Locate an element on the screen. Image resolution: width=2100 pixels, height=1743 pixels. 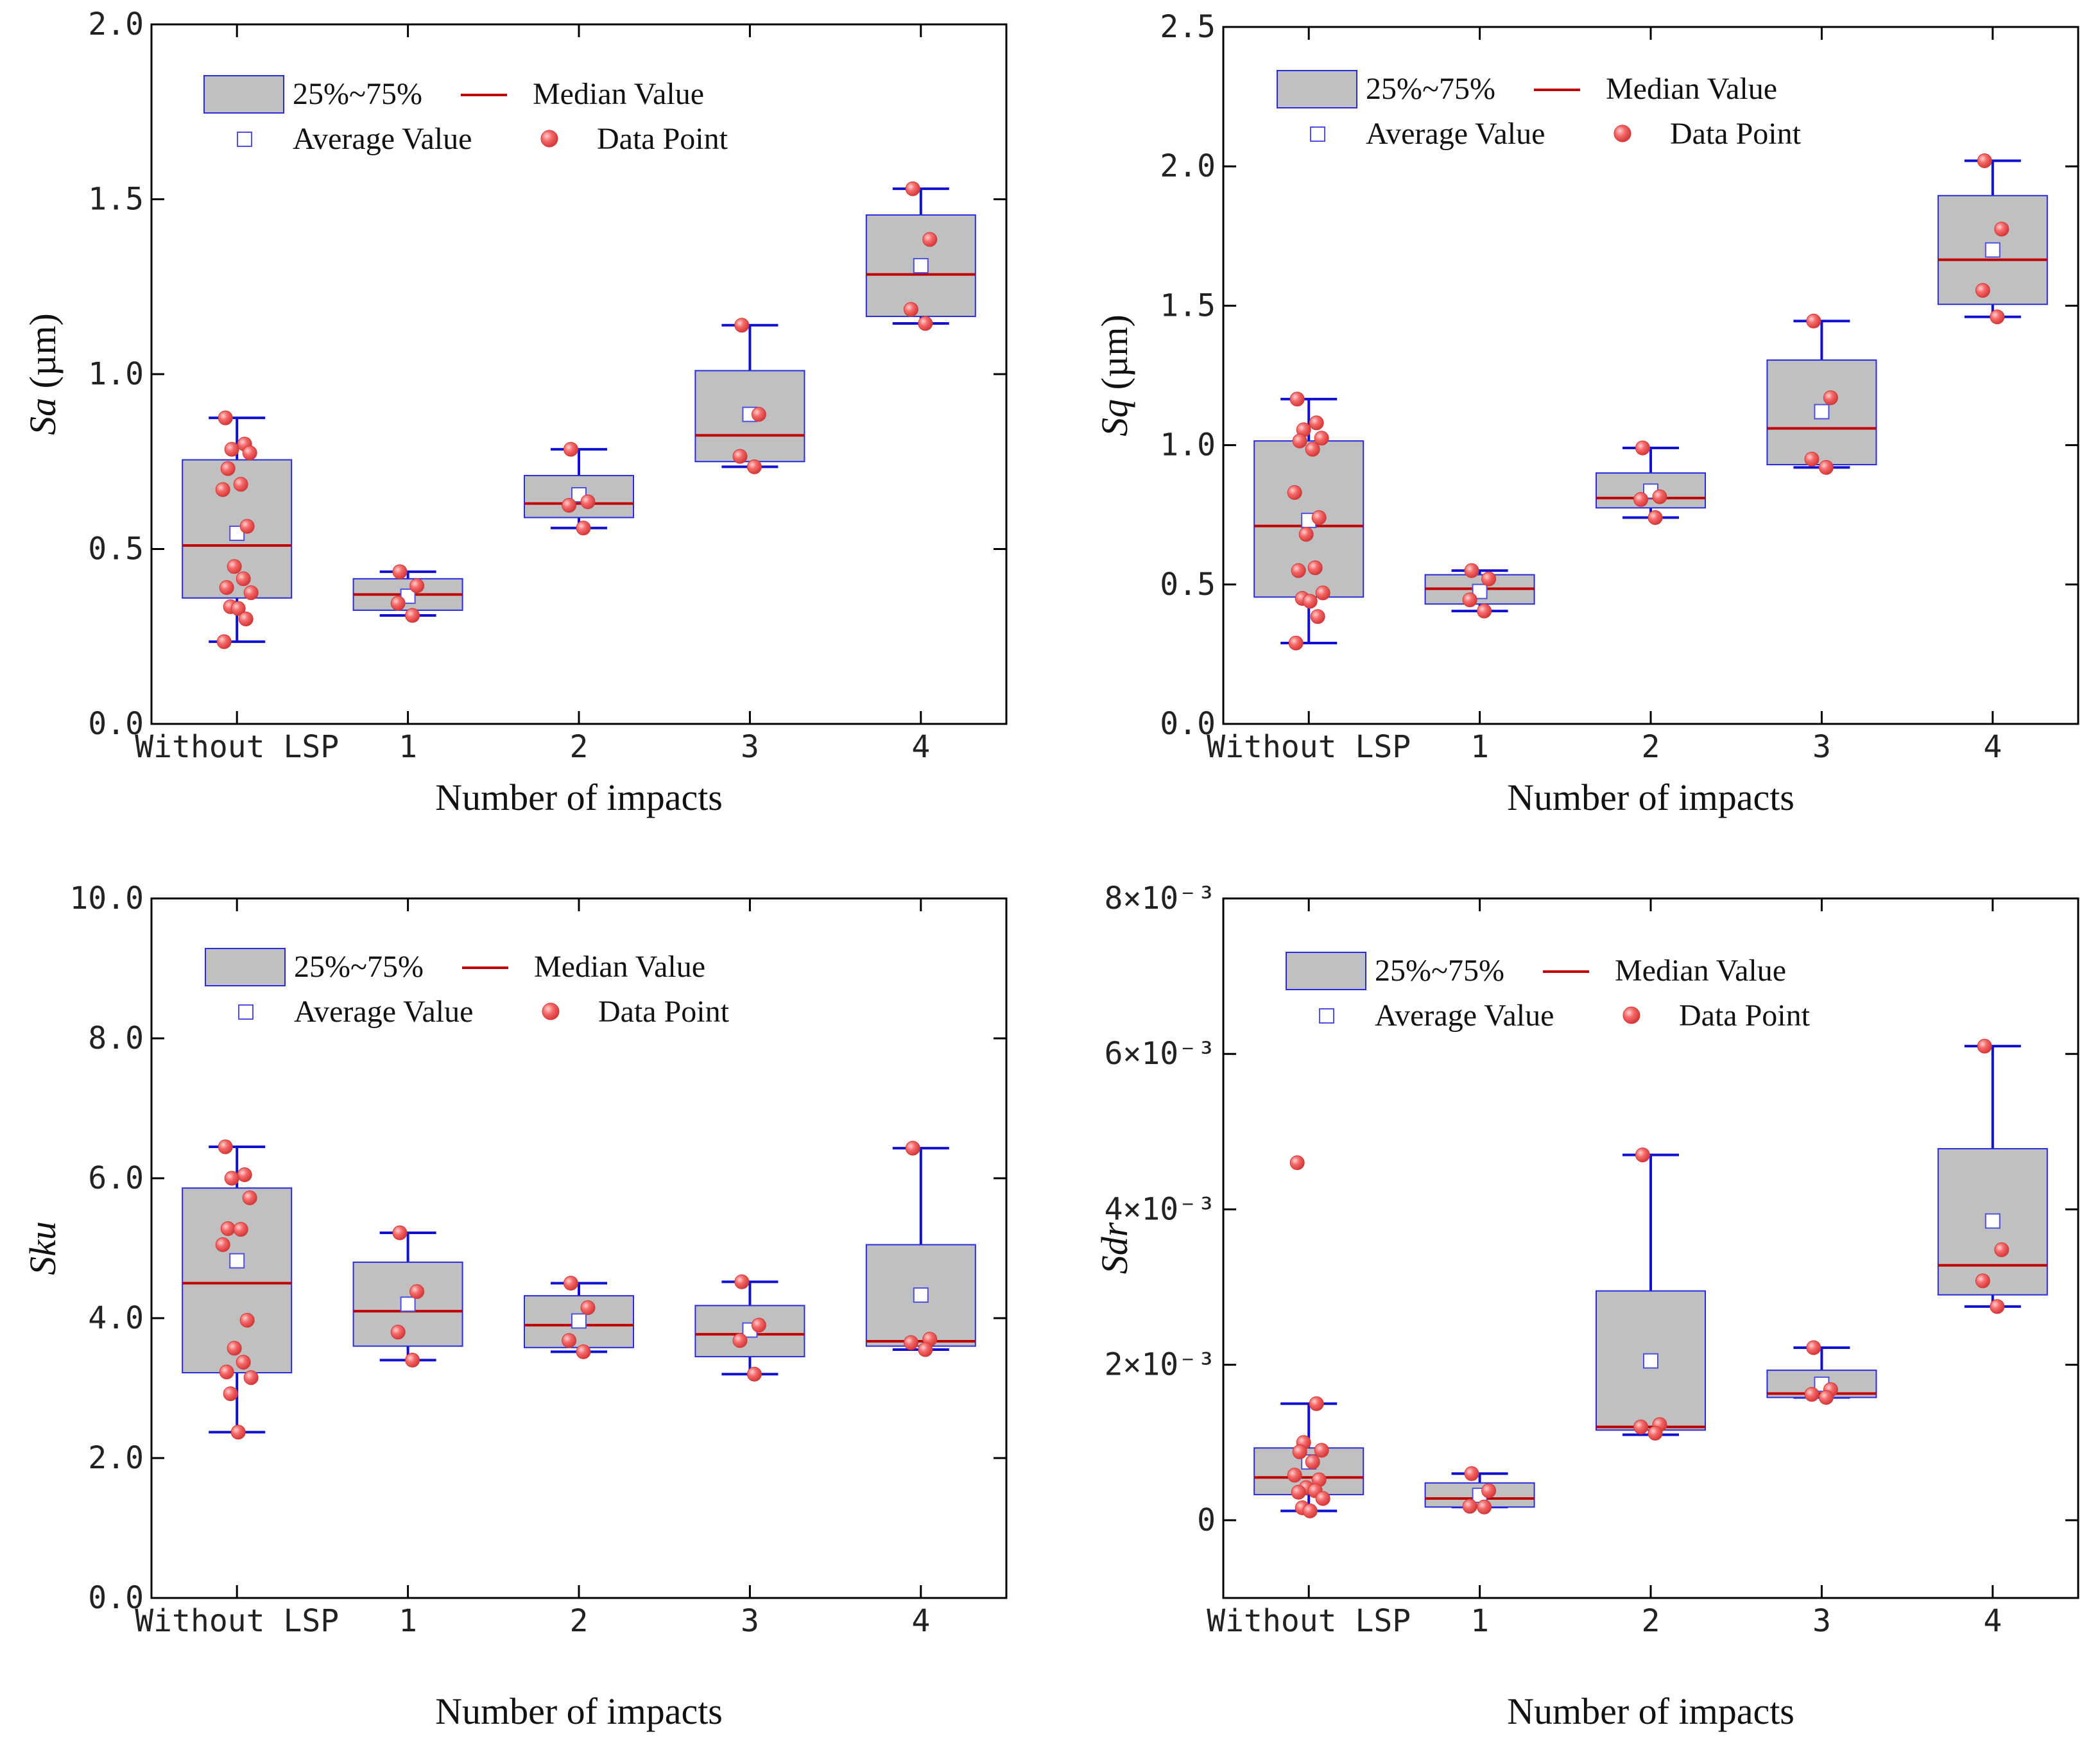
y-tick-label: 2.0 is located at coordinates (116, 1458).